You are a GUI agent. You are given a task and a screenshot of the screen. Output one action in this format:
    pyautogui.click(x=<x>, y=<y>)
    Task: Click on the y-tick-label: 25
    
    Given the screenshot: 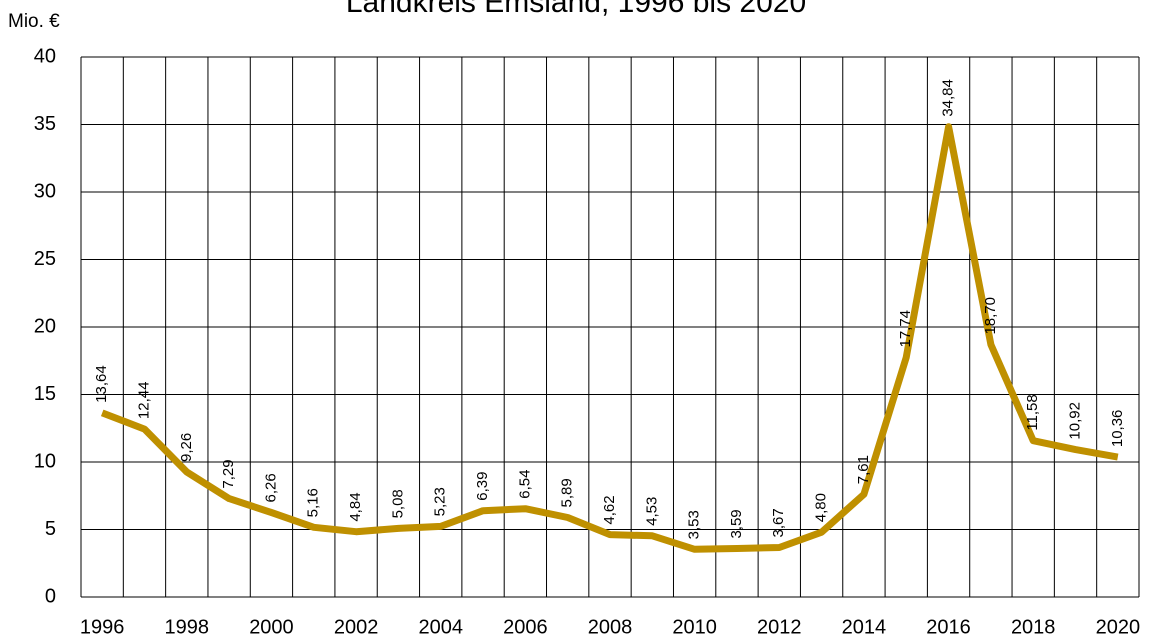 What is the action you would take?
    pyautogui.click(x=45, y=259)
    